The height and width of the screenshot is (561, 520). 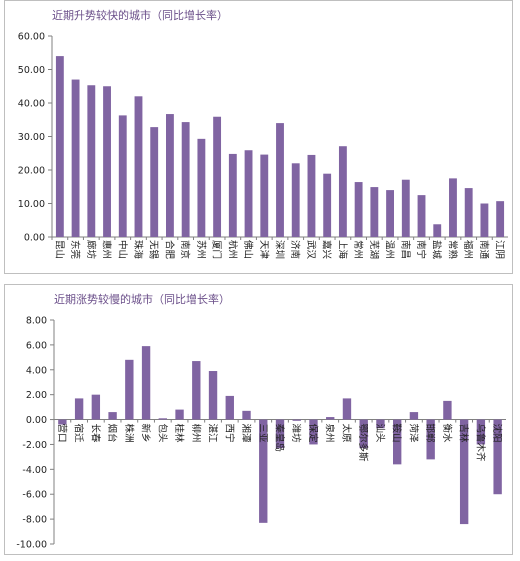 What do you see at coordinates (405, 249) in the screenshot?
I see `x-tick-label: 南昌` at bounding box center [405, 249].